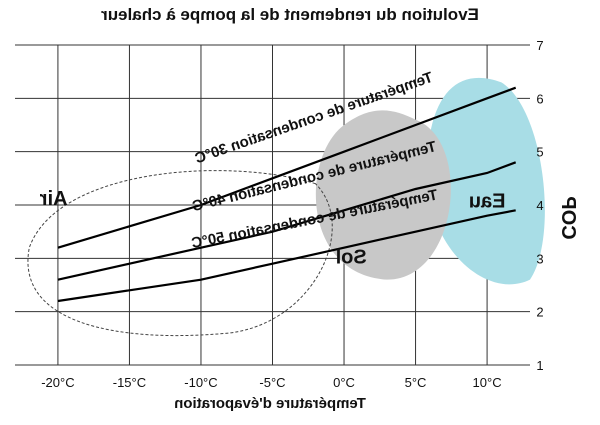  Describe the element at coordinates (129, 382) in the screenshot. I see `x-tick-label: -15°C` at that location.